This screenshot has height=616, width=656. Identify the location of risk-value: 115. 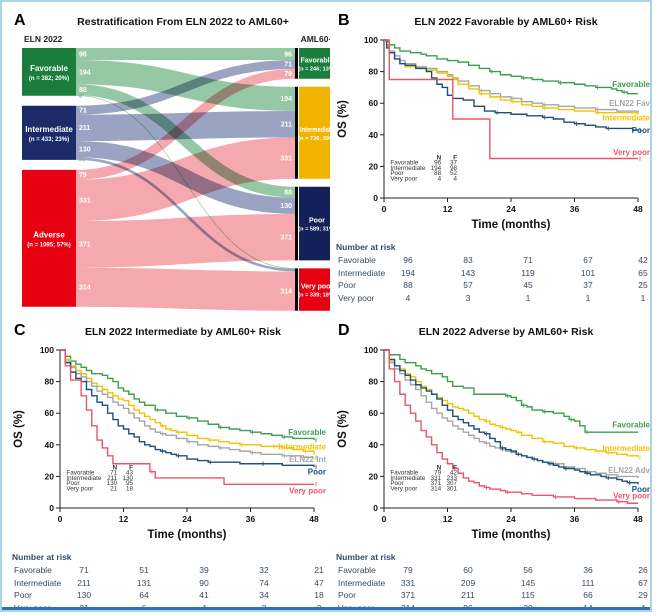
(528, 595).